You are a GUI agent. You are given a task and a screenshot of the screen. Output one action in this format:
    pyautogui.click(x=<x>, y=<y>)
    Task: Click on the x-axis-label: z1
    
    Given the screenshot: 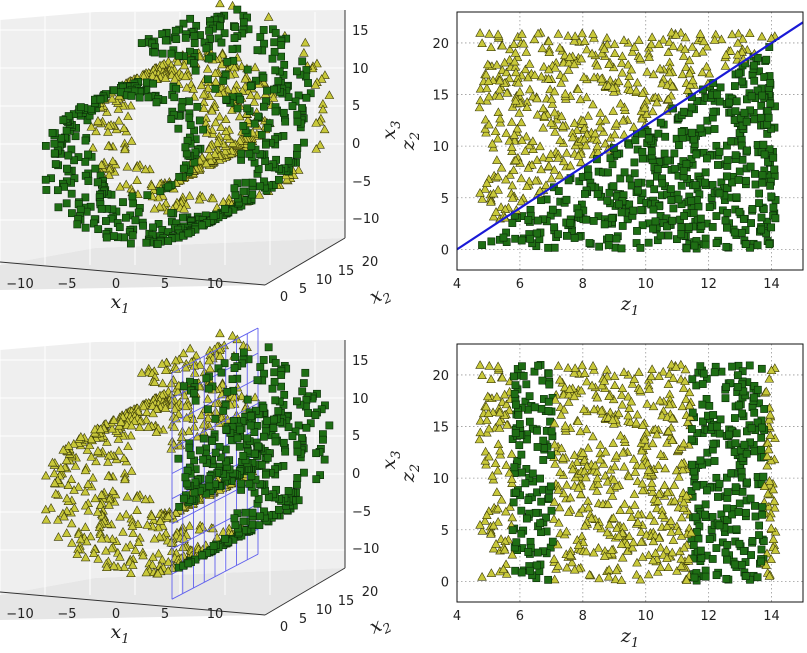 What is the action you would take?
    pyautogui.click(x=629, y=306)
    